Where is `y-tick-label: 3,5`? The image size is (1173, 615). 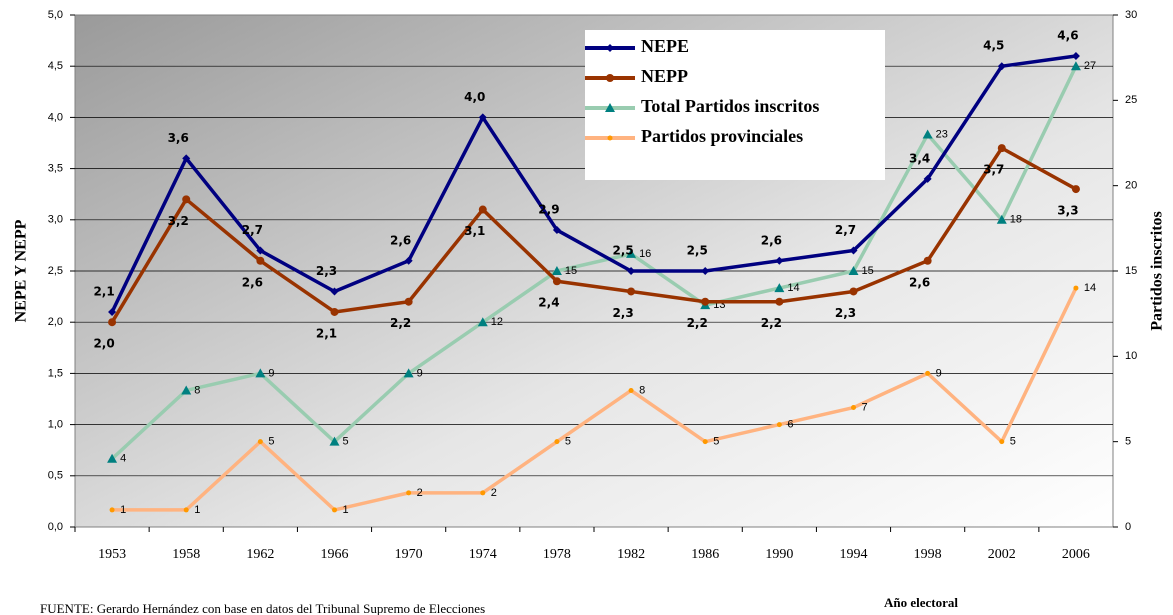 y-tick-label: 3,5 is located at coordinates (55, 169).